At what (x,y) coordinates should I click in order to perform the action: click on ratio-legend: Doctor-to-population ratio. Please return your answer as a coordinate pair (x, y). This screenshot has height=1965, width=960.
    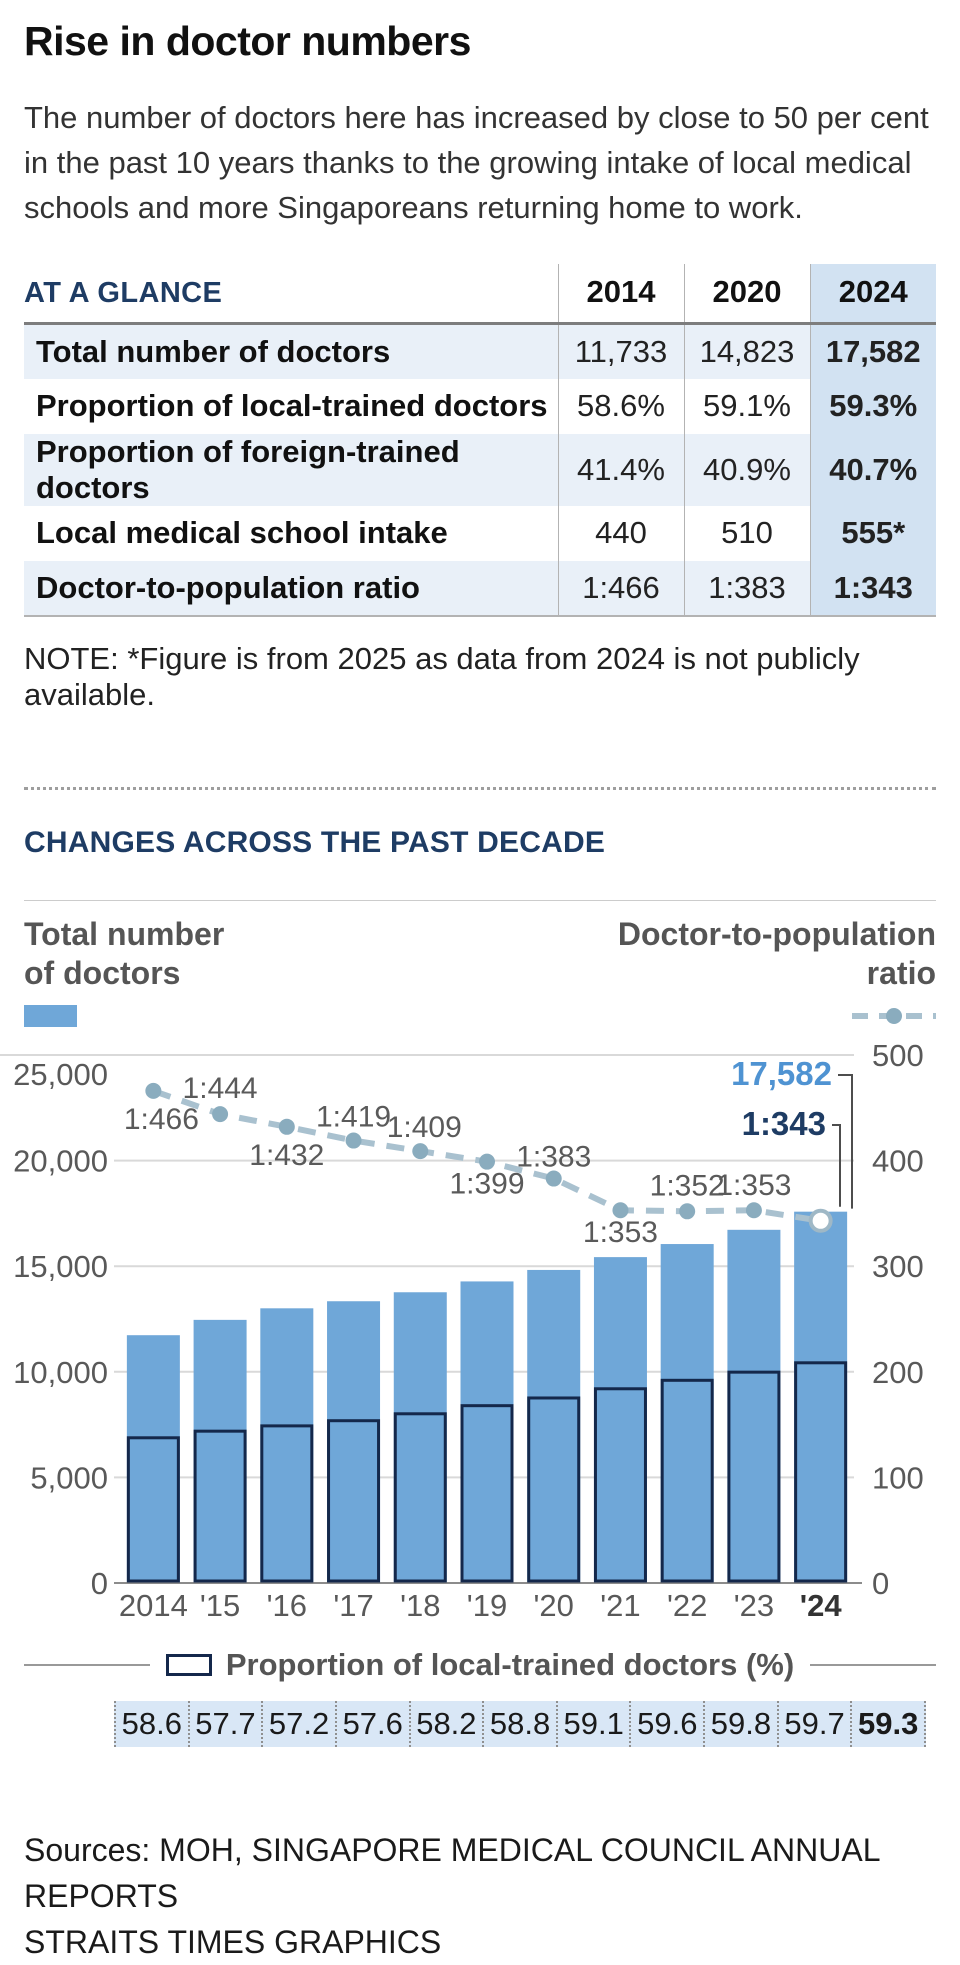
    Looking at the image, I should click on (777, 971).